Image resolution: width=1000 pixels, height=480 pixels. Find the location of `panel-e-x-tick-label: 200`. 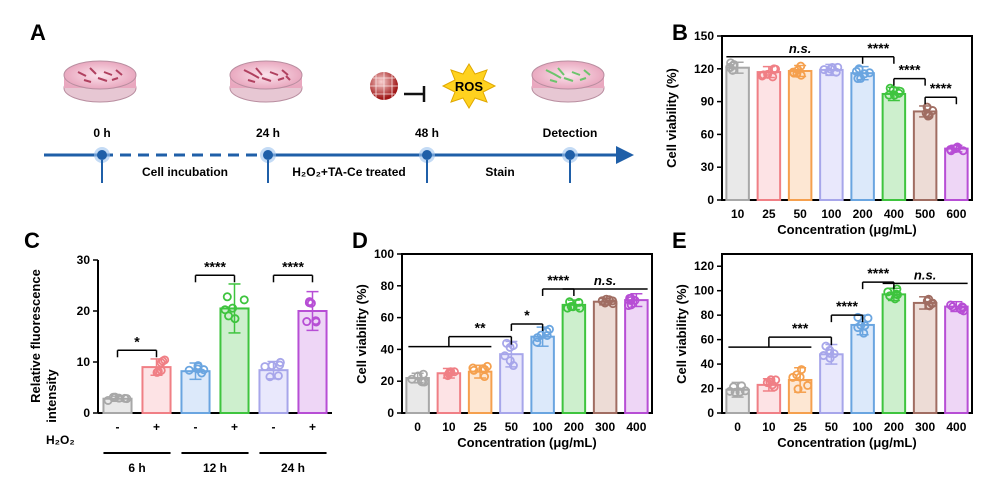

panel-e-x-tick-label: 200 is located at coordinates (894, 427).